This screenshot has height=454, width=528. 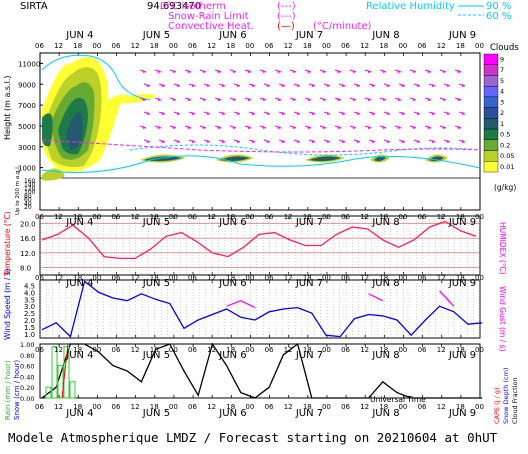 What do you see at coordinates (7, 244) in the screenshot?
I see `temp-ylabel: Temperature (°C)` at bounding box center [7, 244].